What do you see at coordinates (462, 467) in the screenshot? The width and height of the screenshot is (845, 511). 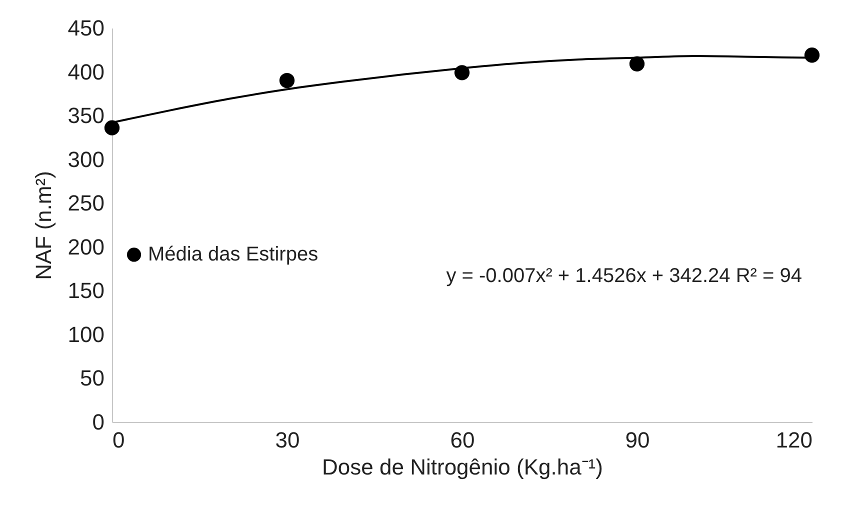 I see `x-axis-title: Dose de Nitrogênio (Kg.ha⁻¹)` at bounding box center [462, 467].